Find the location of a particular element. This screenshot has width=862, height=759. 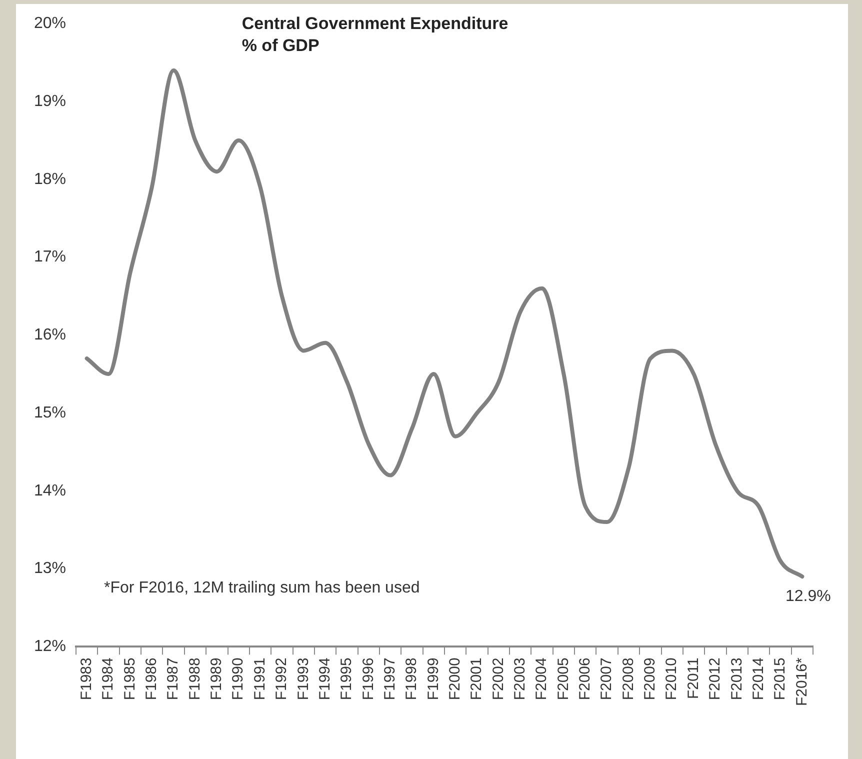

x-tick-label: F2002 is located at coordinates (498, 679).